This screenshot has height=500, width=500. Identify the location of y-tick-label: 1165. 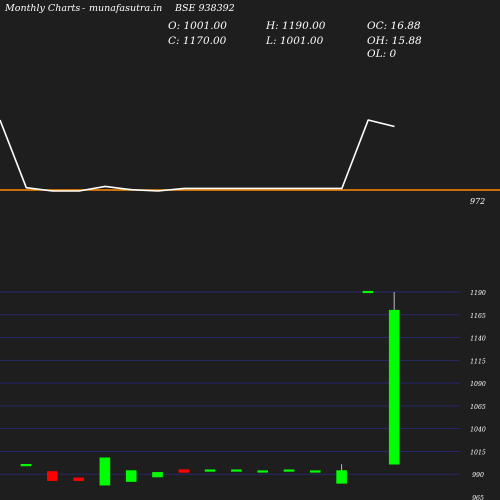
(478, 316).